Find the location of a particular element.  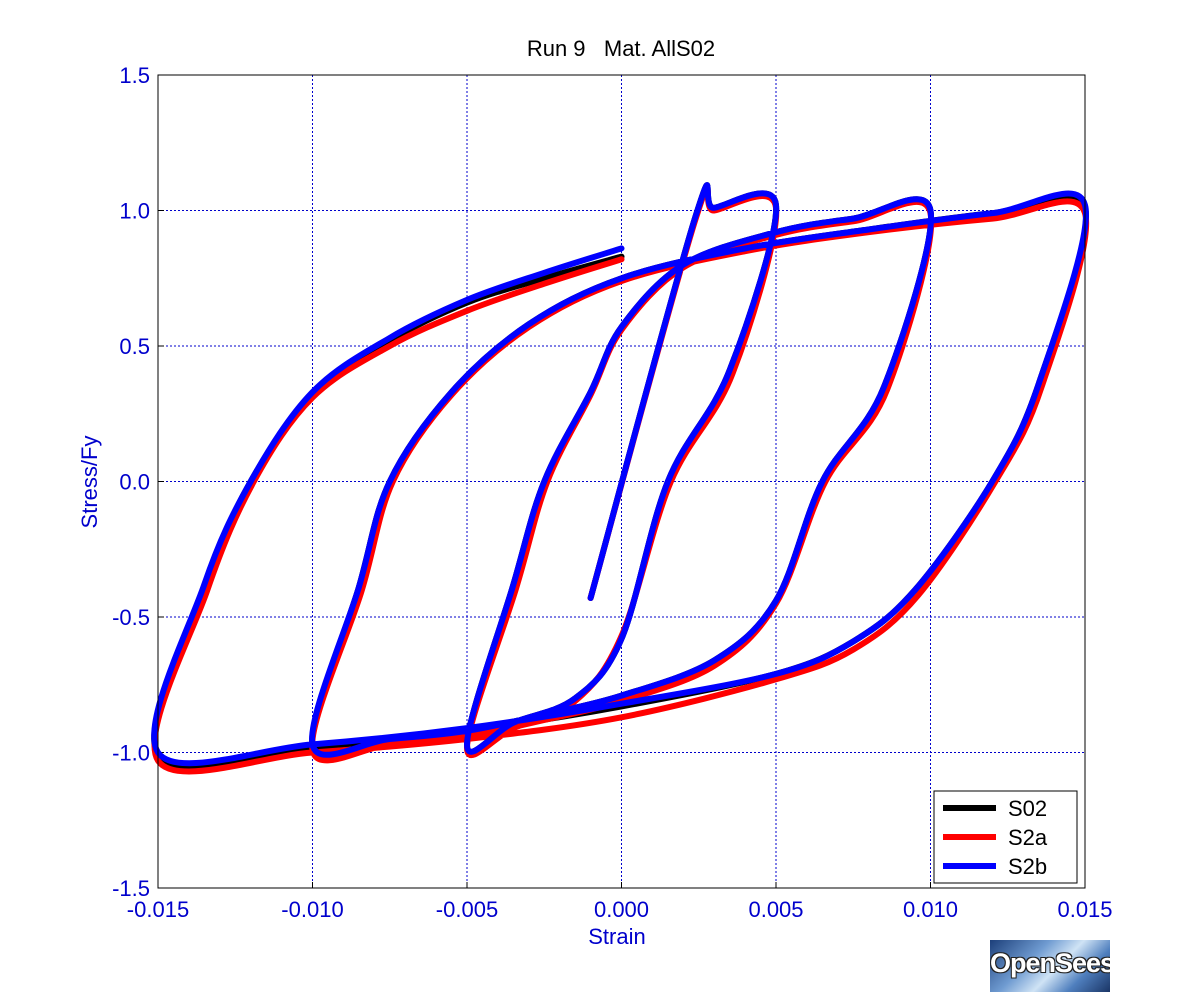

y-tick-label: -1.5 is located at coordinates (131, 888).